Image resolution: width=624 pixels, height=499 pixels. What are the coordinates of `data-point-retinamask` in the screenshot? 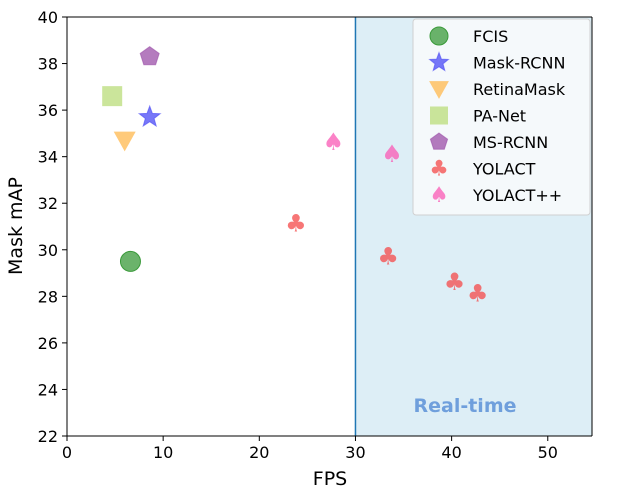 It's located at (124, 141).